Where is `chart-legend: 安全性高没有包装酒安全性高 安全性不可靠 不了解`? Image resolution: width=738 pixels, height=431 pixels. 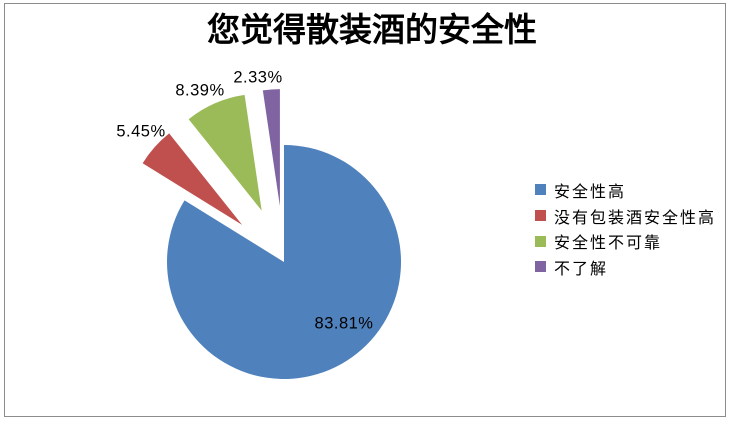 chart-legend: 安全性高没有包装酒安全性高 安全性不可靠 不了解 is located at coordinates (625, 228).